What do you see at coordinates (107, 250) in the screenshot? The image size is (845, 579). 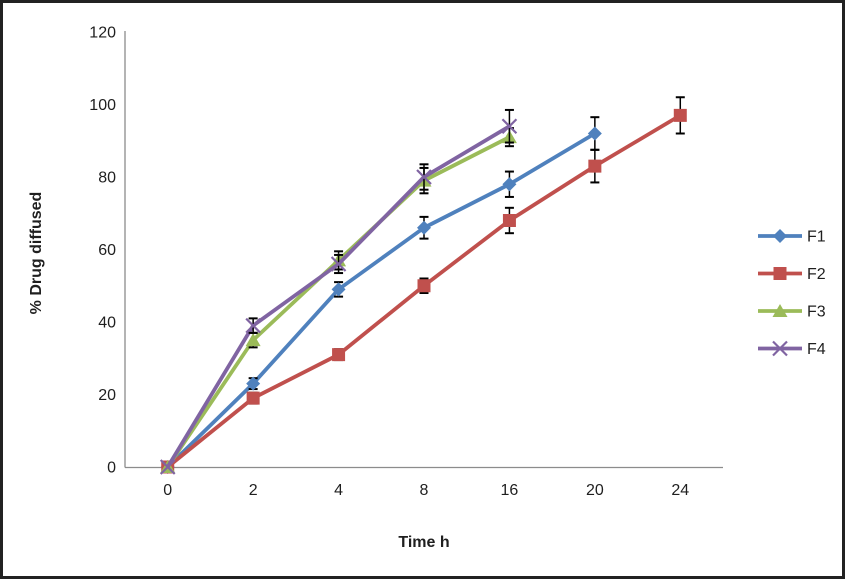 I see `y-tick-label: 60` at bounding box center [107, 250].